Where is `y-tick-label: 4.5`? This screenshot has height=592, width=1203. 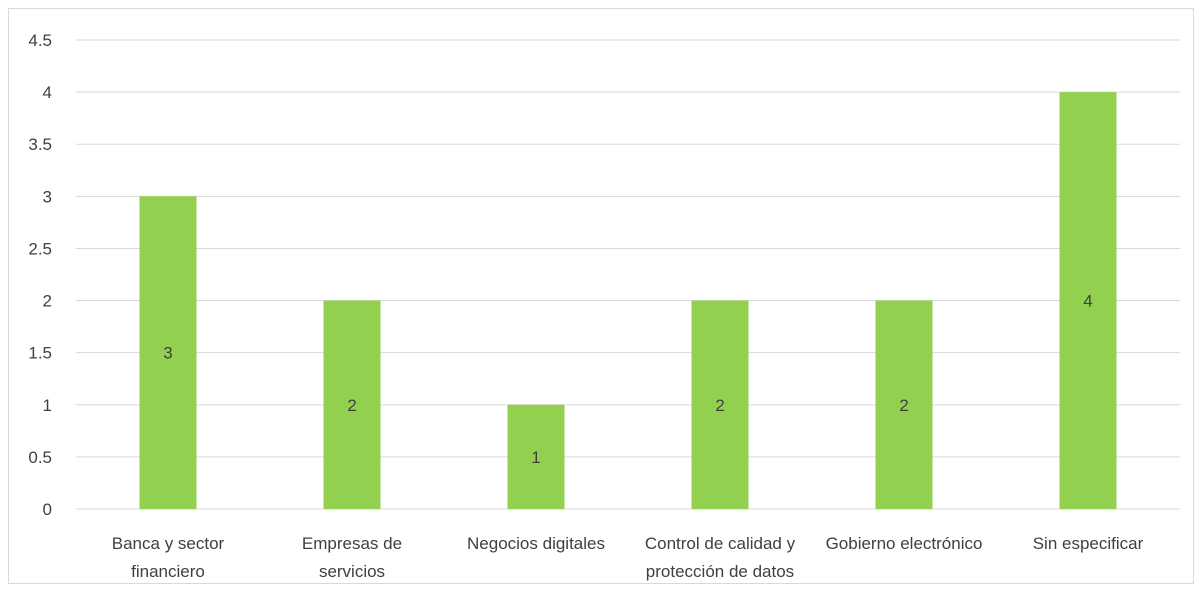
y-tick-label: 4.5 is located at coordinates (40, 40).